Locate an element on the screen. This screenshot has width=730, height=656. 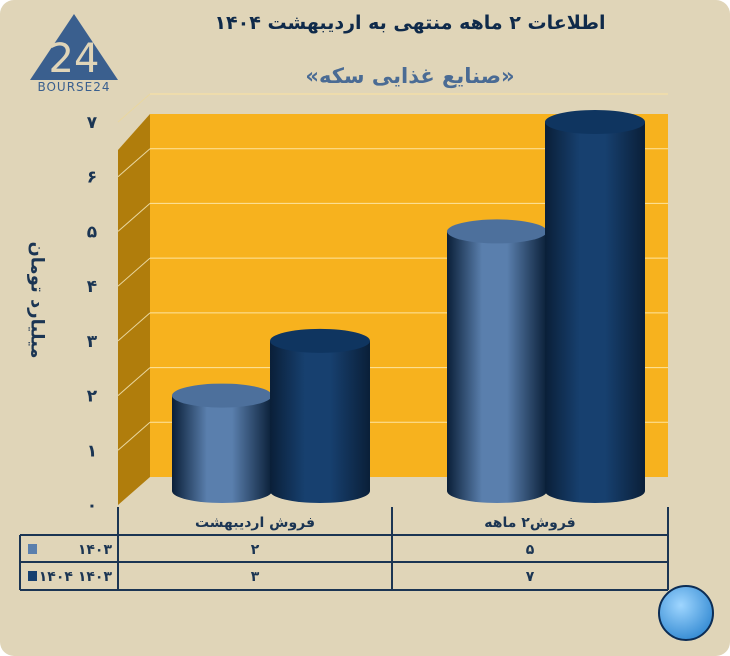
legend-label: ۱۴۰۳ is located at coordinates (95, 550).